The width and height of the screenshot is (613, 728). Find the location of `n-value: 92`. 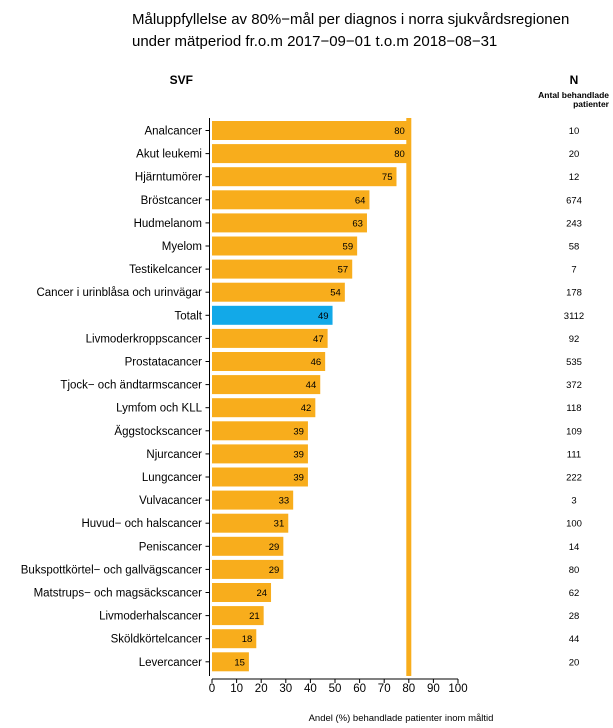

n-value: 92 is located at coordinates (574, 339).